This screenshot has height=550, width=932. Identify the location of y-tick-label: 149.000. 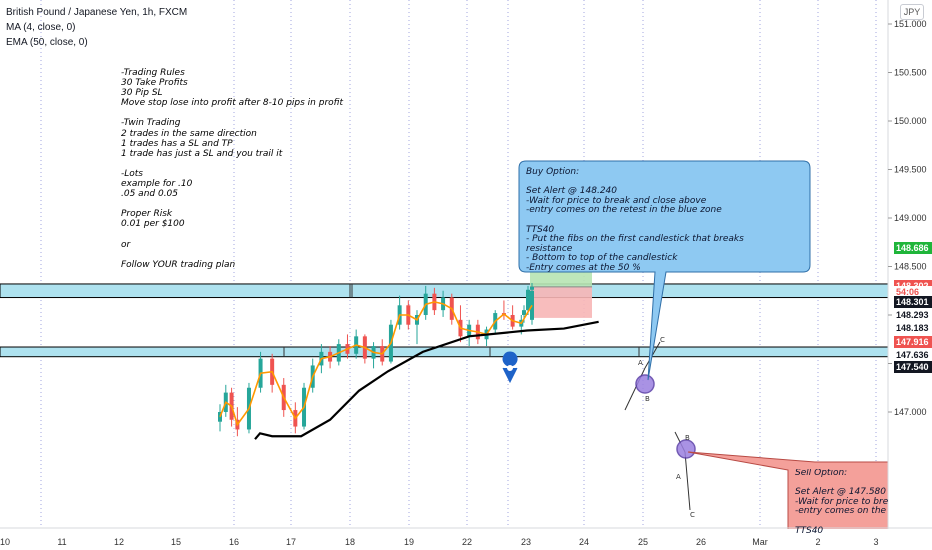
(910, 218).